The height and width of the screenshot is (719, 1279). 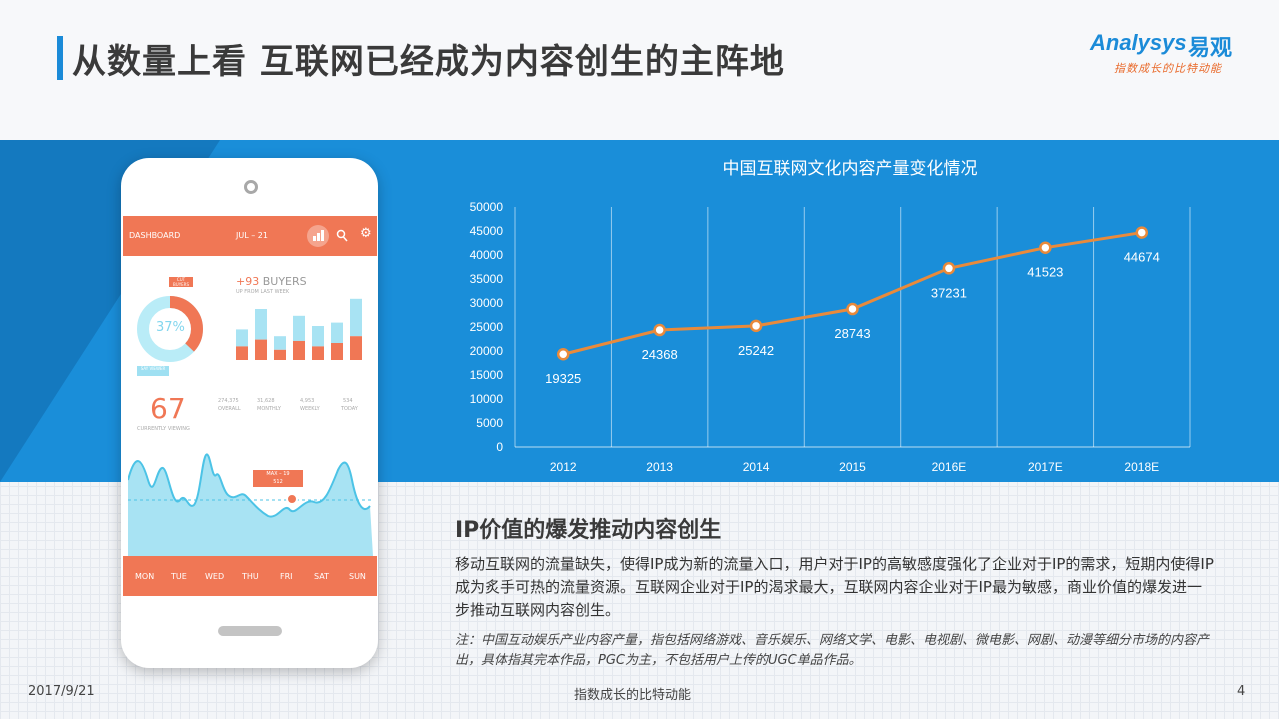 I want to click on logo-slogan: 指数成长的比特动能, so click(x=1168, y=68).